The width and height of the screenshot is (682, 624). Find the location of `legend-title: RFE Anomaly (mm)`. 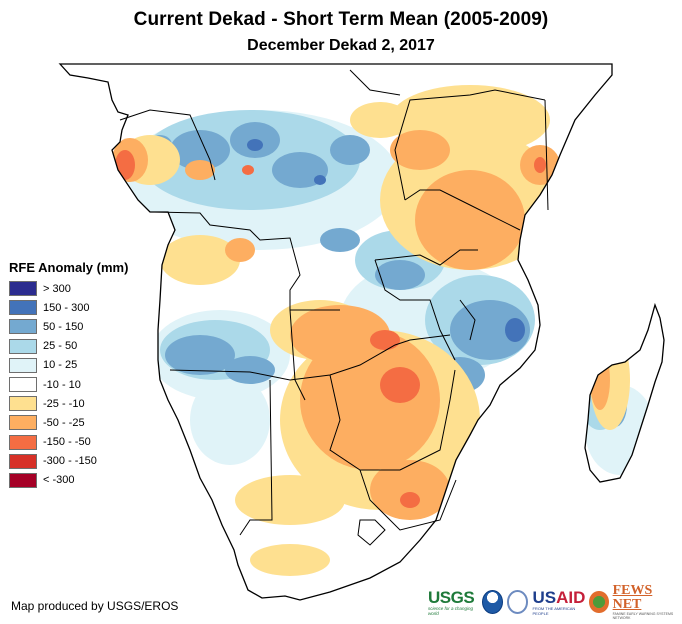

legend-title: RFE Anomaly (mm) is located at coordinates (69, 267).